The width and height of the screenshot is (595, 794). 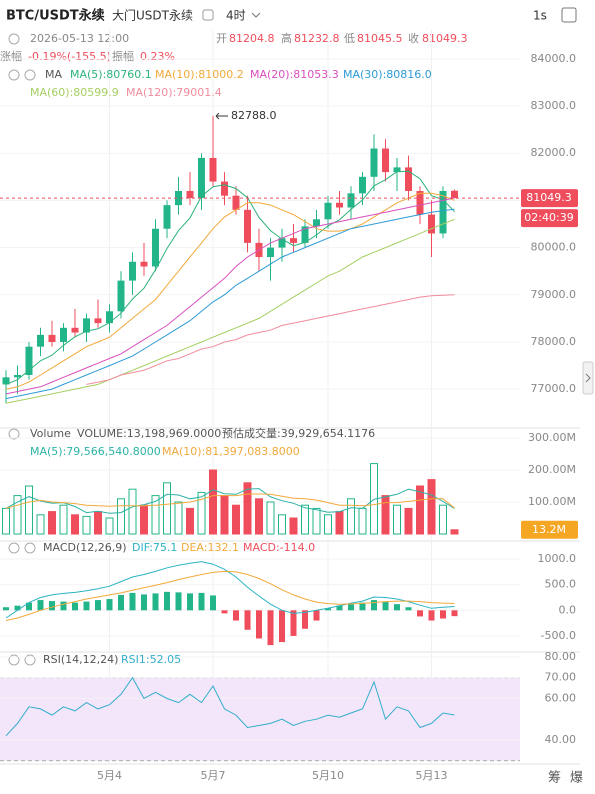 What do you see at coordinates (256, 15) in the screenshot?
I see `dropdown-arrow` at bounding box center [256, 15].